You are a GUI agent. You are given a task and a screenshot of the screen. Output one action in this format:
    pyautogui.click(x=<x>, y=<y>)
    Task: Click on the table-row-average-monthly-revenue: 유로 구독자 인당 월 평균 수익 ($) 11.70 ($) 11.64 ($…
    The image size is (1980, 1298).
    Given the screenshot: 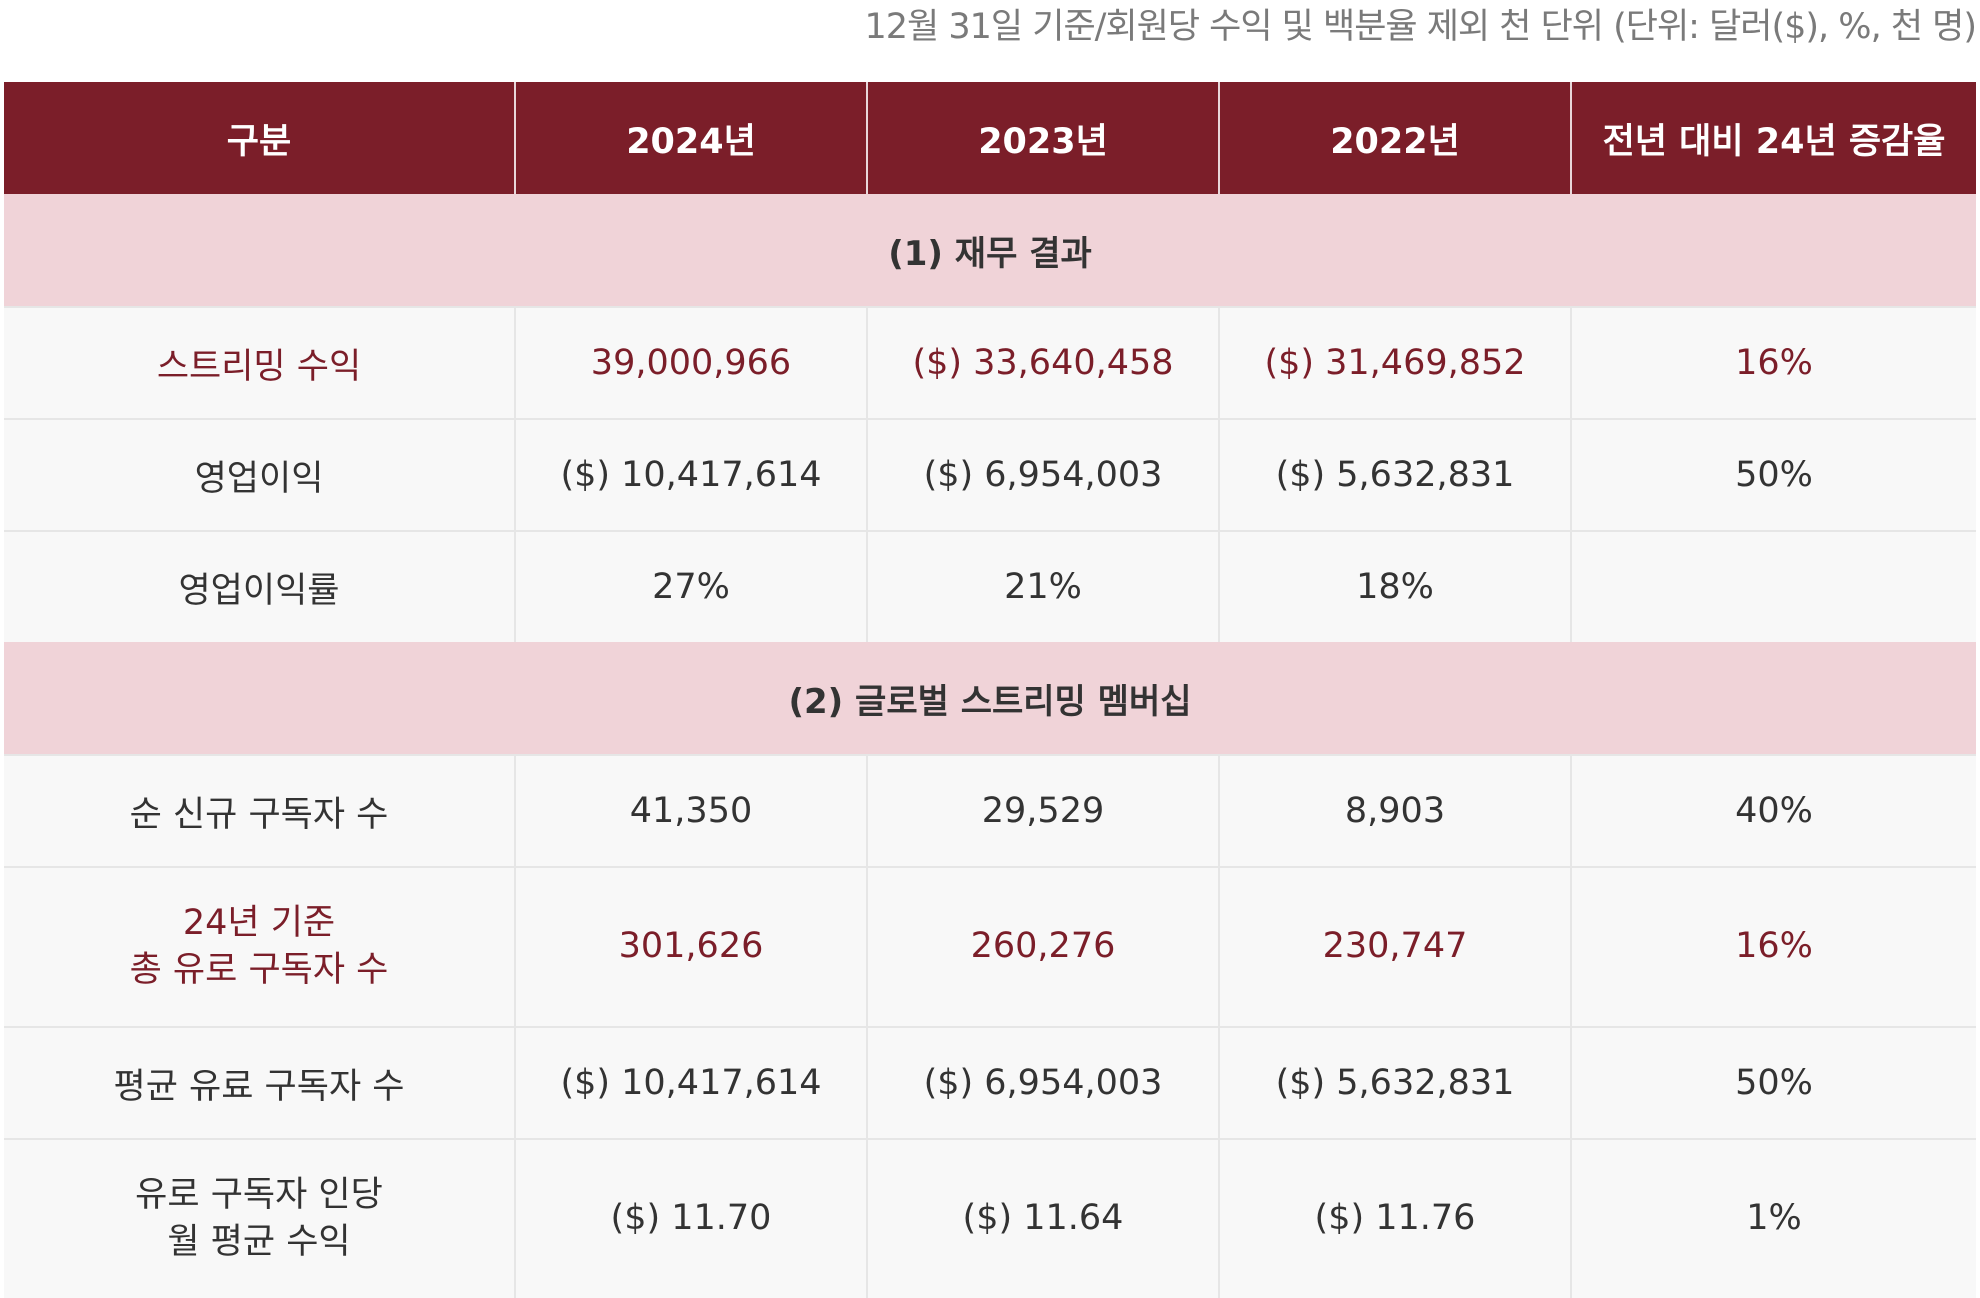 What is the action you would take?
    pyautogui.click(x=990, y=1218)
    